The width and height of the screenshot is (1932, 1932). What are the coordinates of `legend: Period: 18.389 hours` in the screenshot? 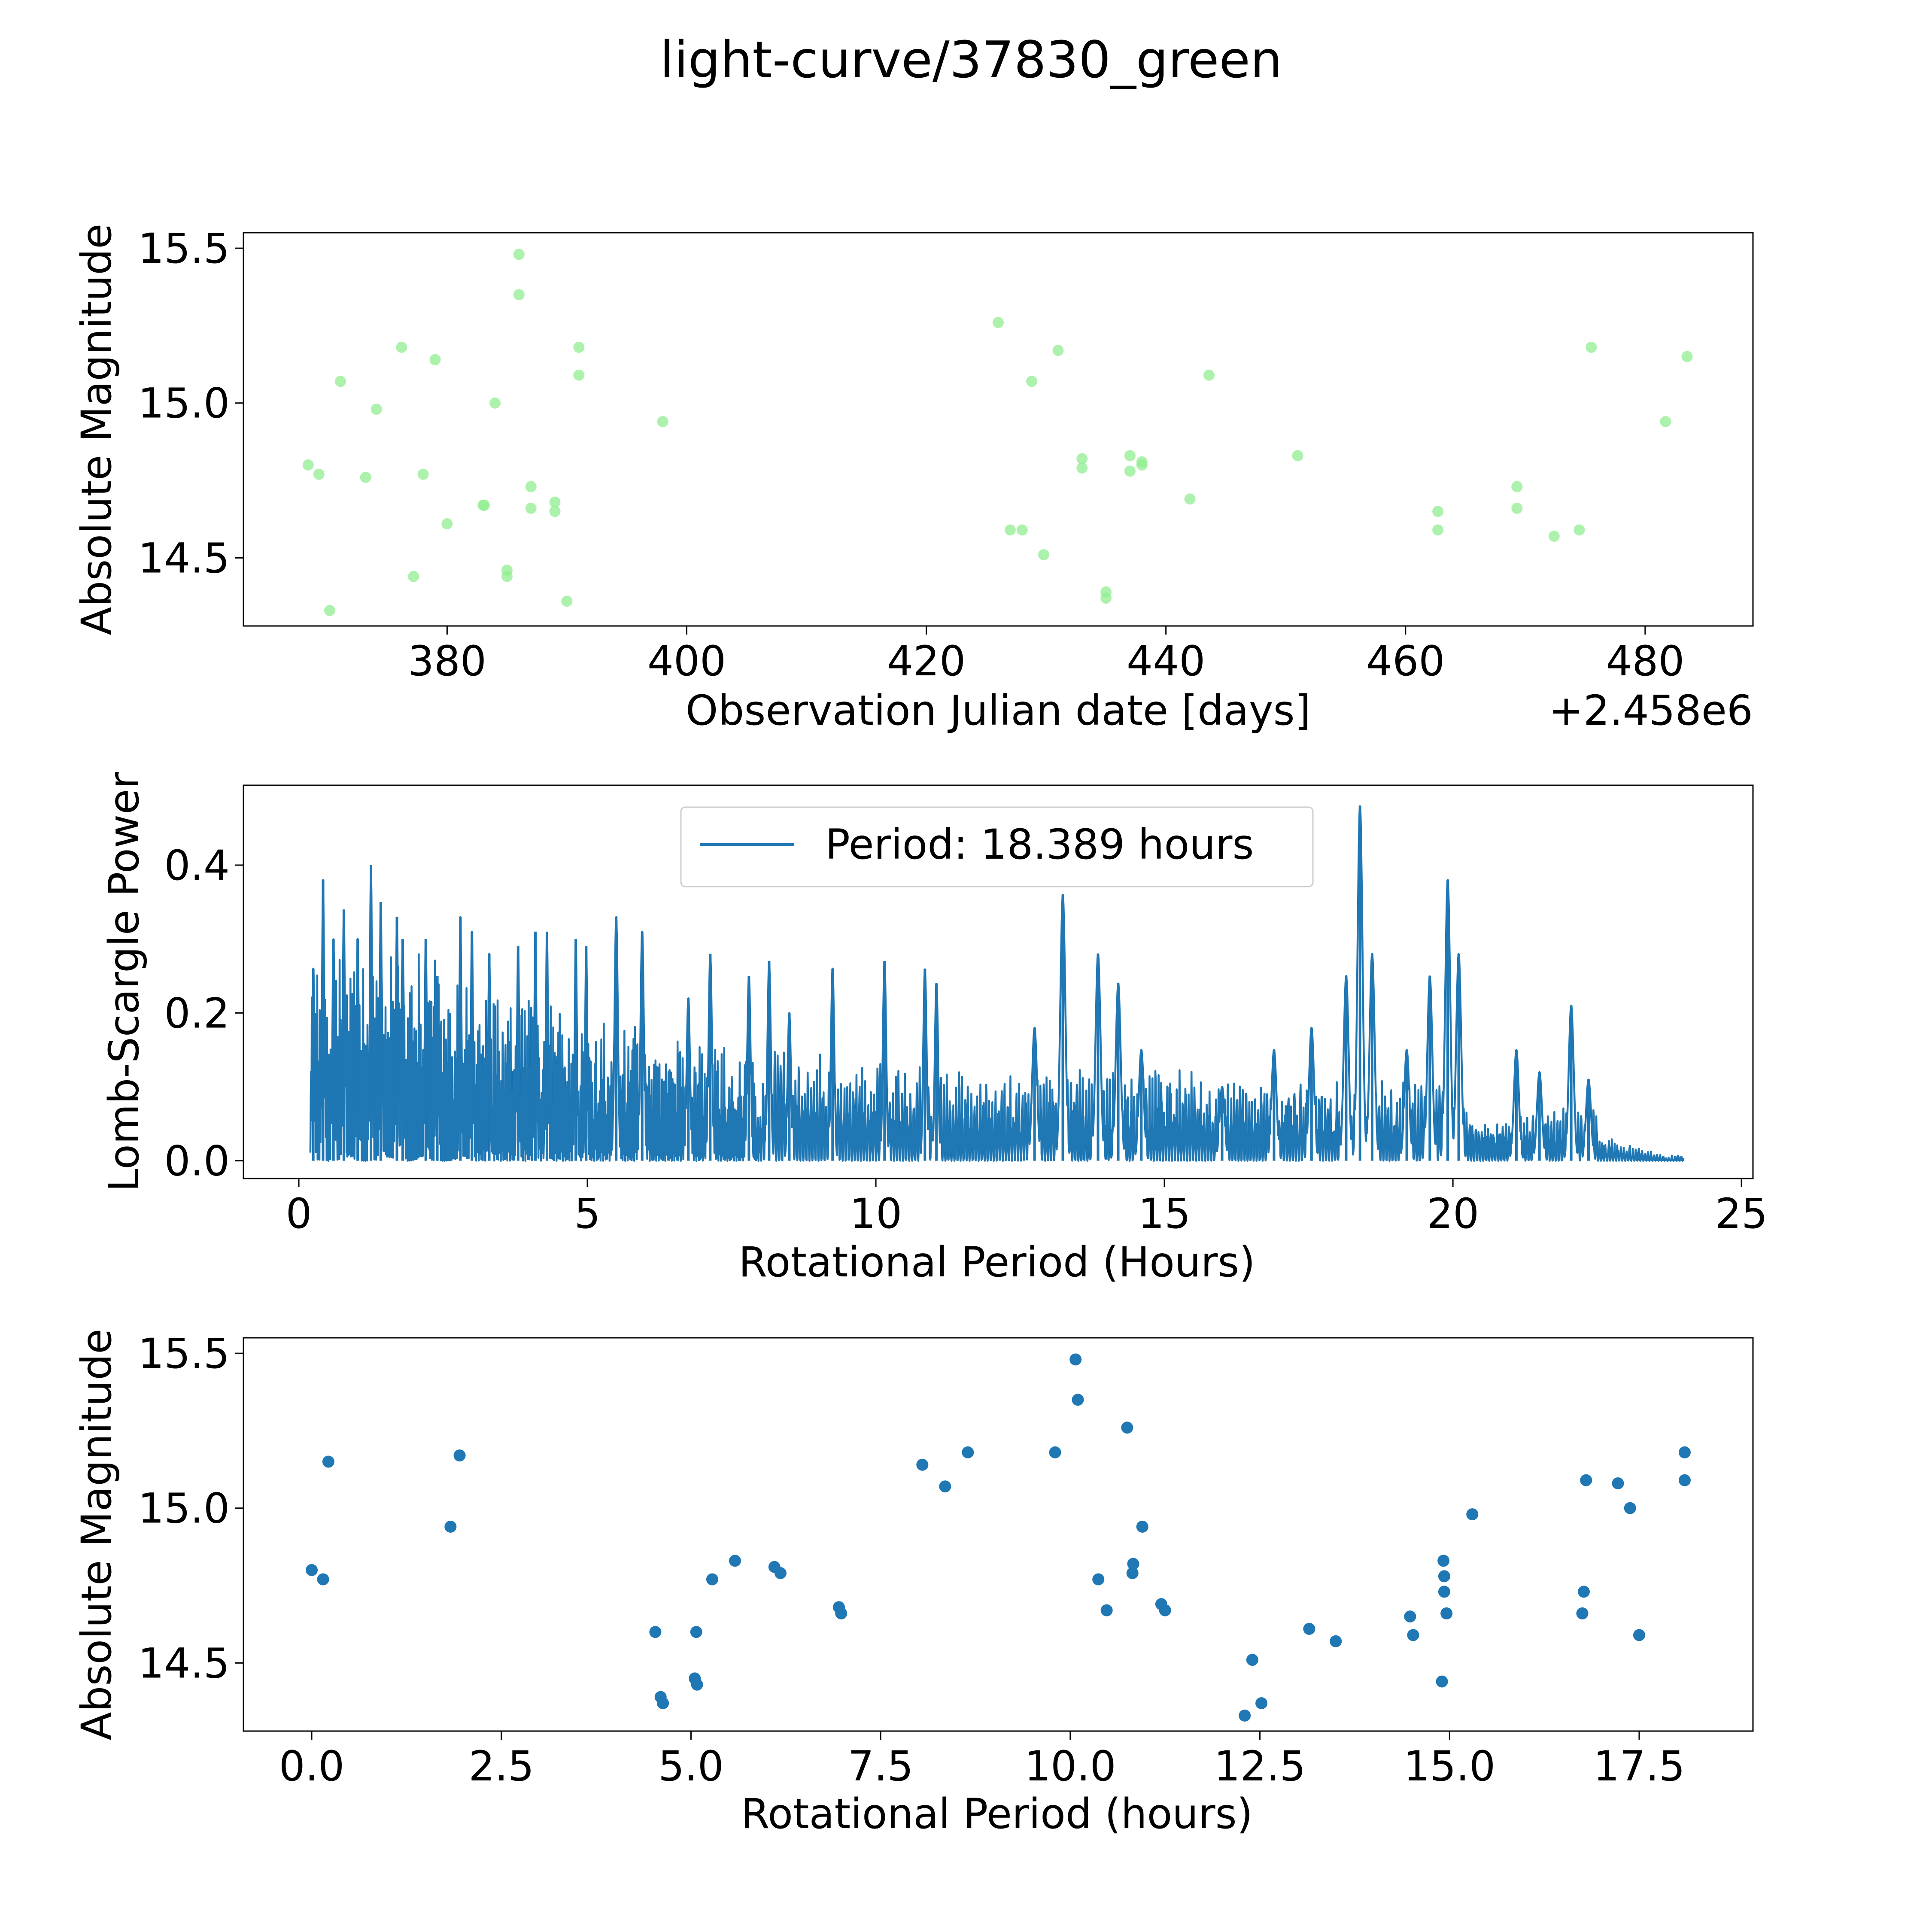 It's located at (997, 846).